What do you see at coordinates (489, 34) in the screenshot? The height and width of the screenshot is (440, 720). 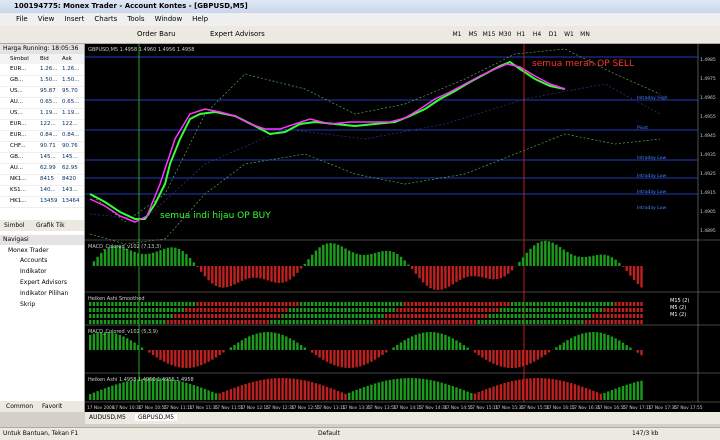 I see `timeframe-button: M15` at bounding box center [489, 34].